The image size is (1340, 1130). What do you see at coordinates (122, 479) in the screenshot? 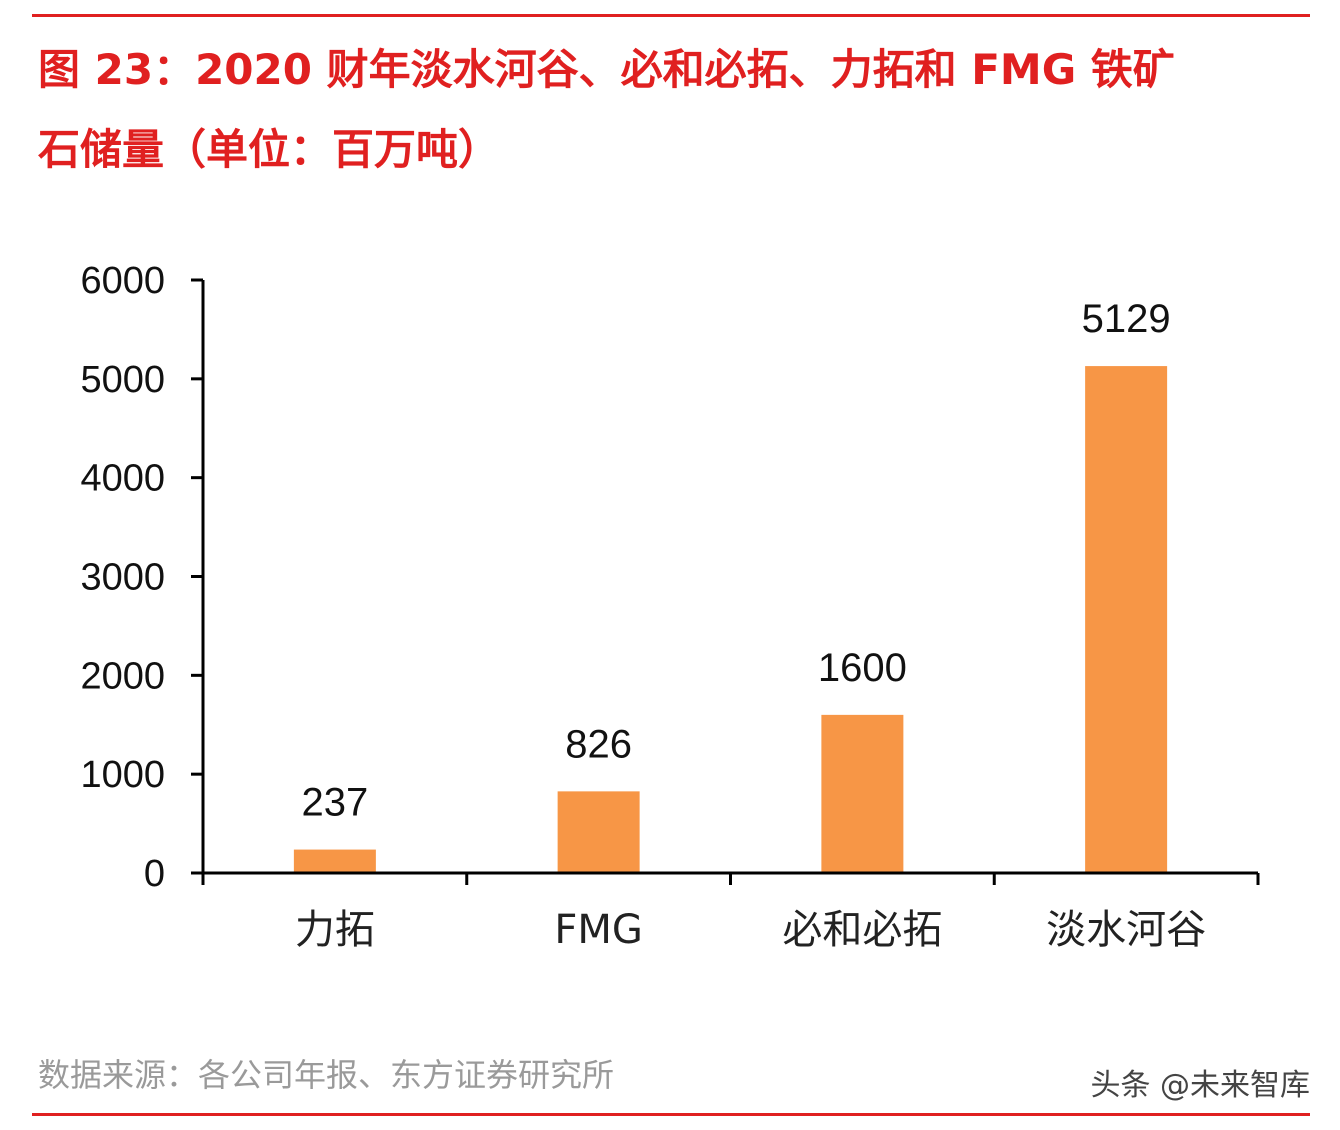
I see `y-tick-label: 4000` at bounding box center [122, 479].